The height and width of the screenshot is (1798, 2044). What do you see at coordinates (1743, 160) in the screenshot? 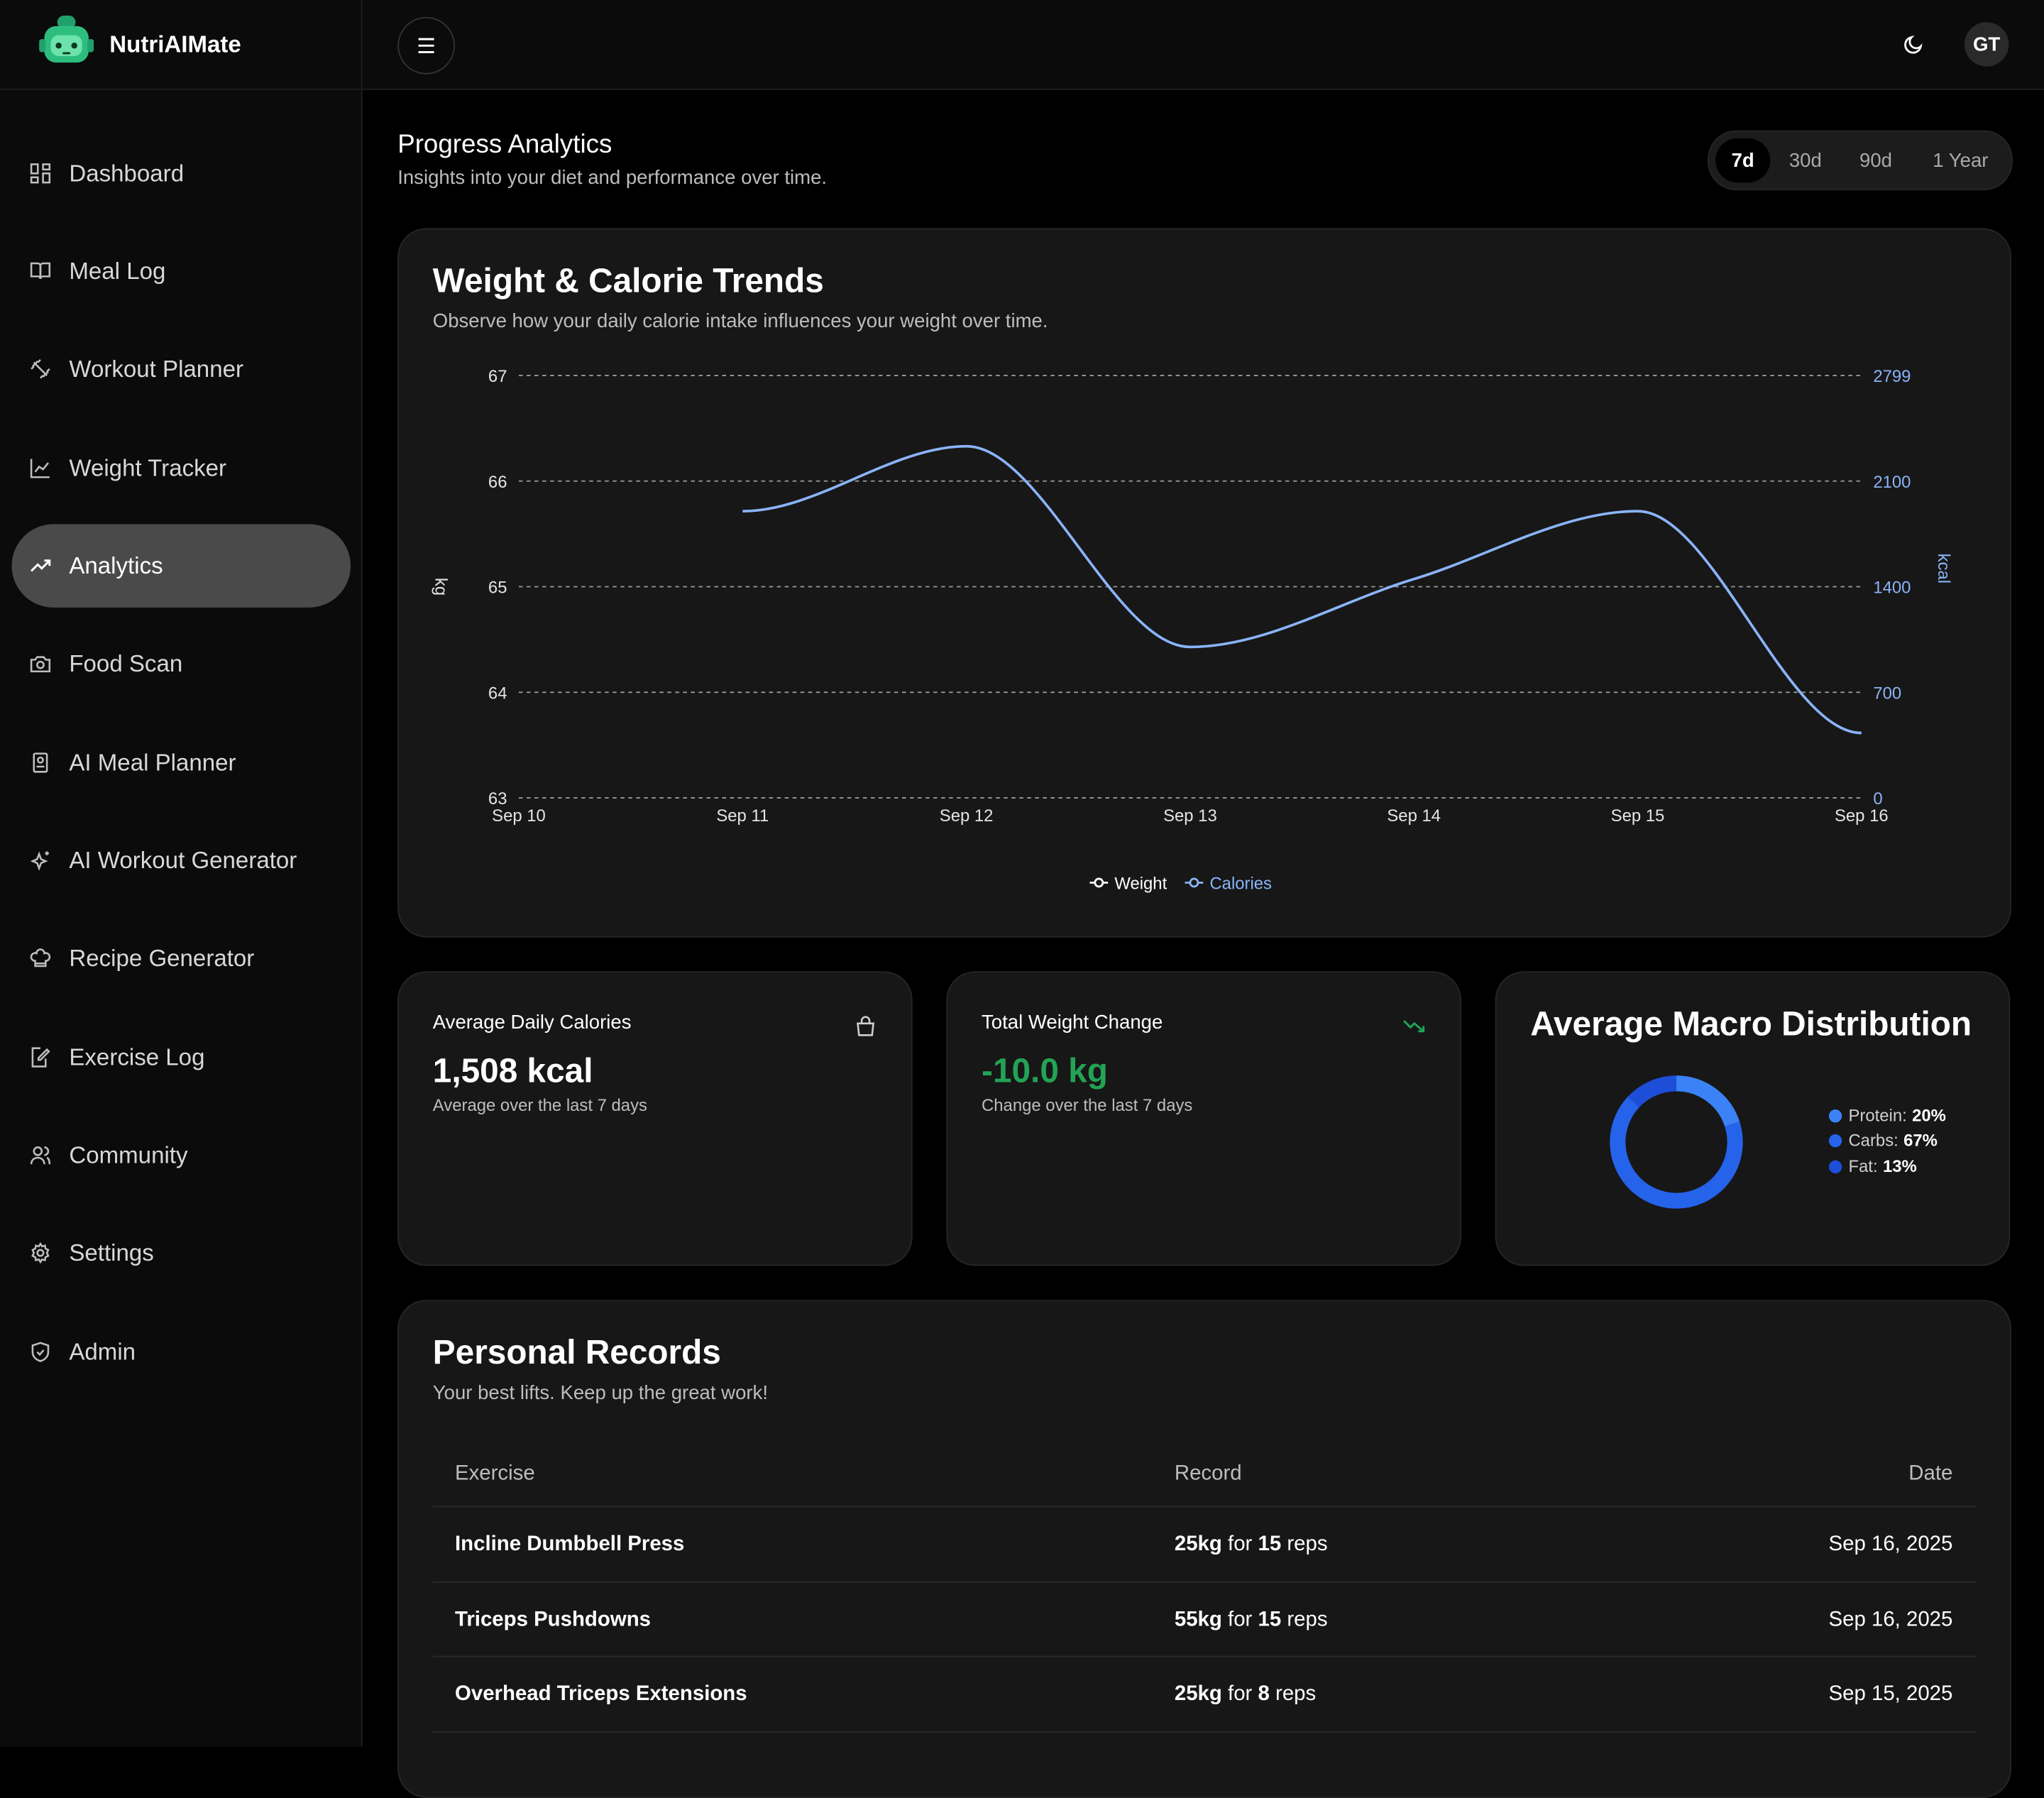
I see `range-7d-button: 7d` at bounding box center [1743, 160].